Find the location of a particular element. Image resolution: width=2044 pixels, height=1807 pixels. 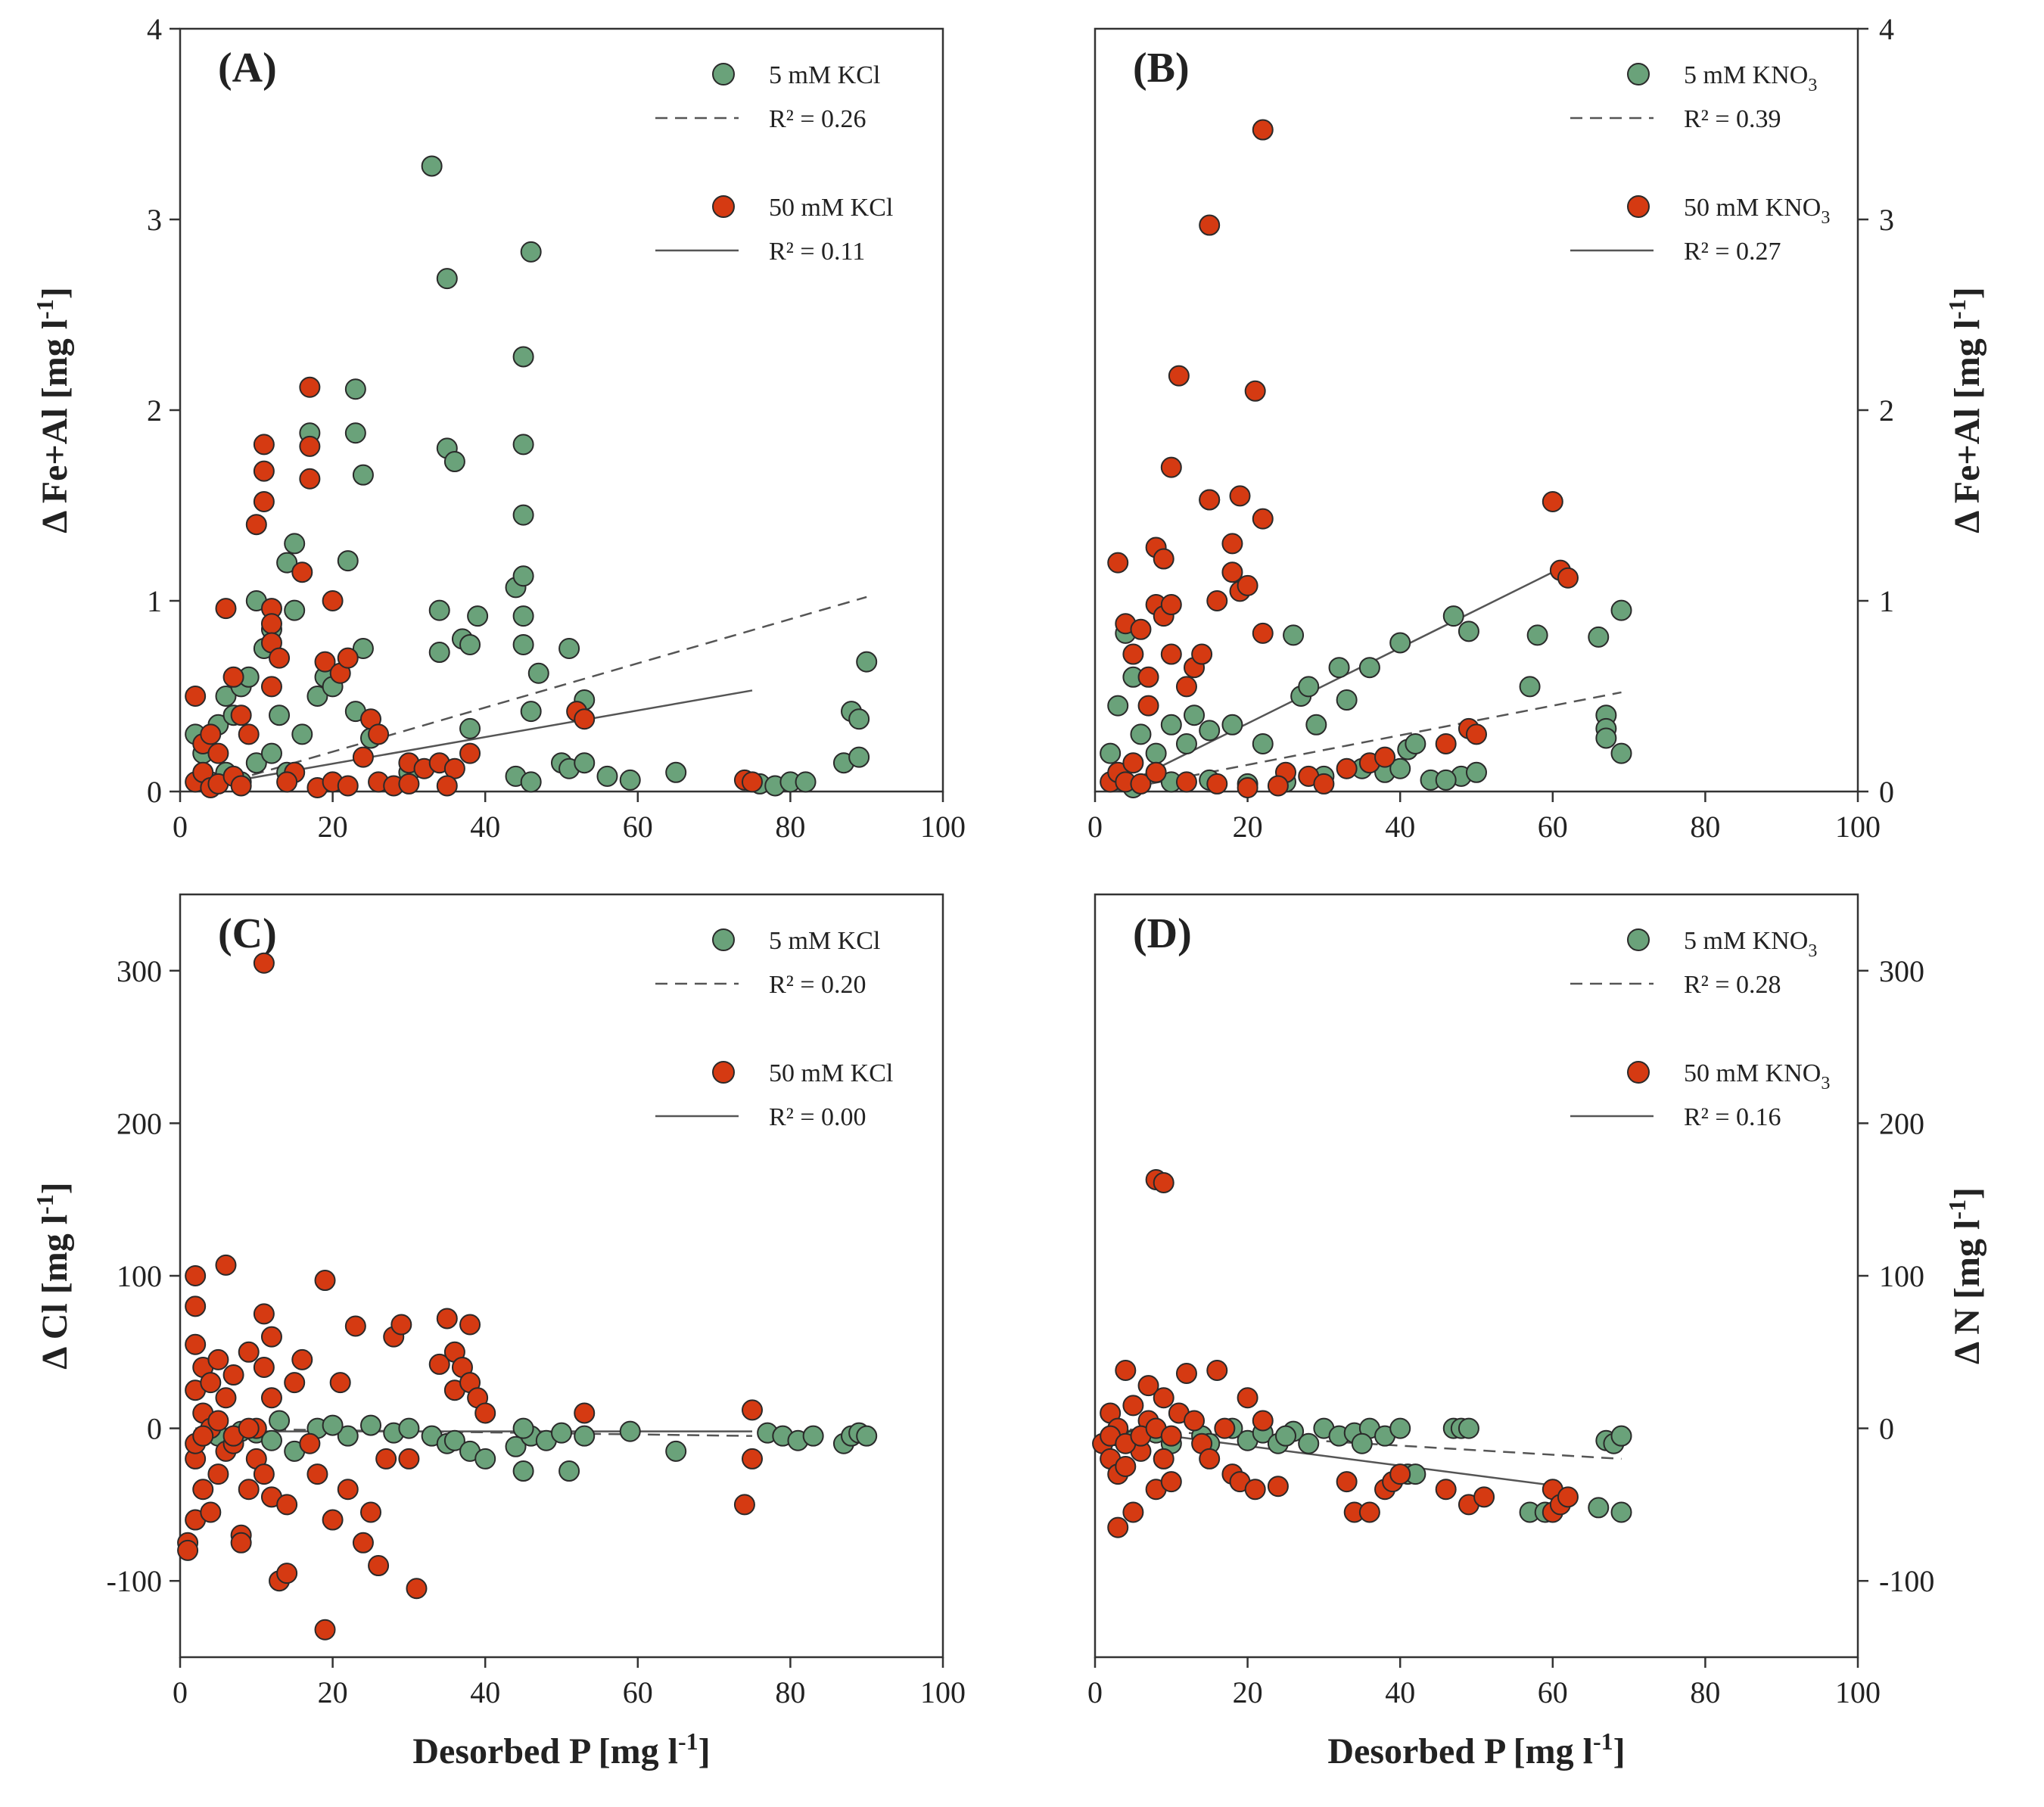

panel-d-label: (D) is located at coordinates (1162, 933).